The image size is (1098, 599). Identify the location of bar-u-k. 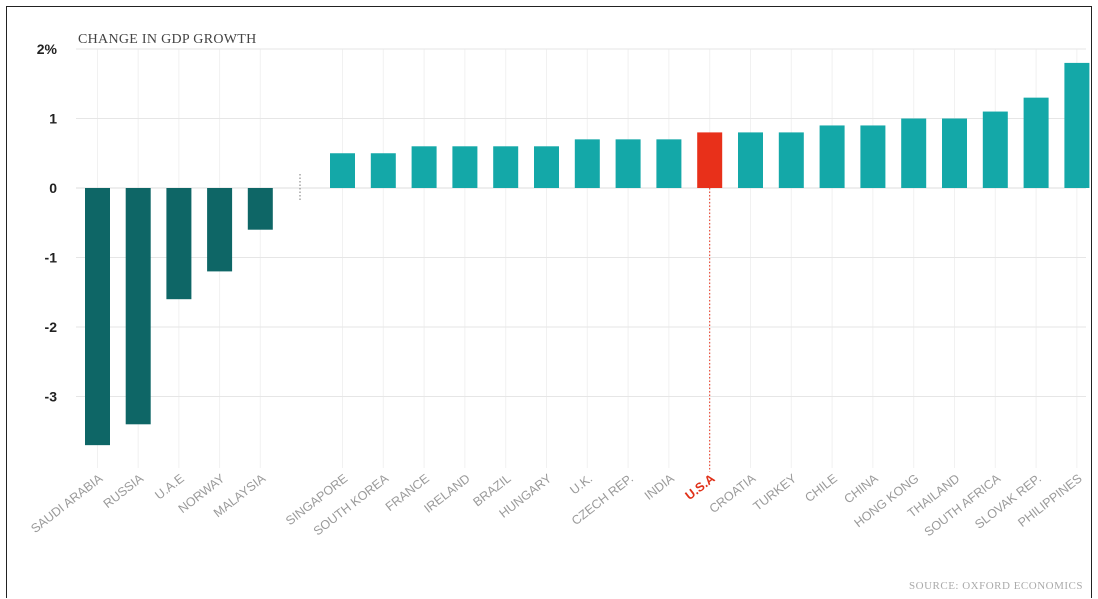
(587, 163).